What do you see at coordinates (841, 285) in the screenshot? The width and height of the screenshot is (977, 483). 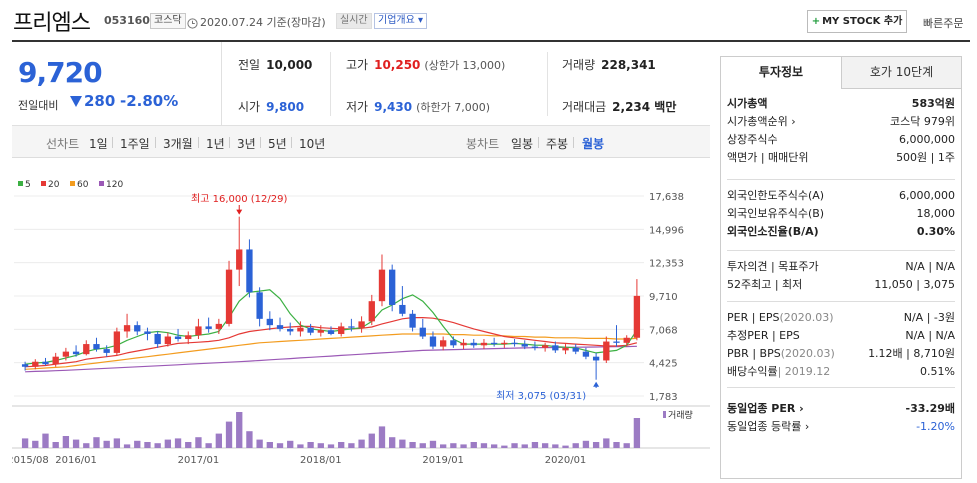 I see `invest-row: 52주최고 | 최저 11,050 | 3,075` at bounding box center [841, 285].